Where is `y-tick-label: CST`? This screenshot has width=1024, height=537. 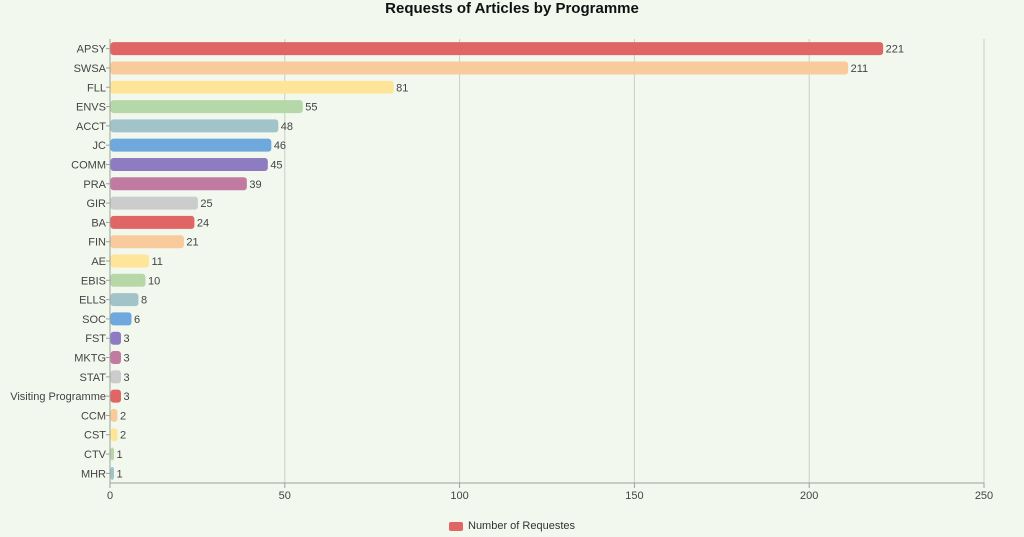
y-tick-label: CST is located at coordinates (95, 436).